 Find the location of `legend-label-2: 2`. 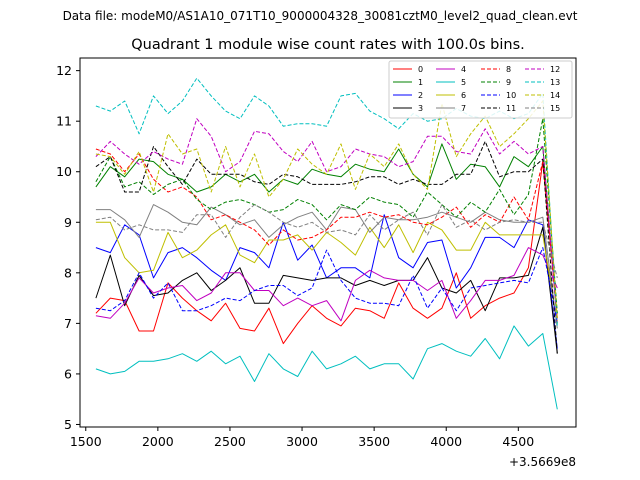

legend-label-2: 2 is located at coordinates (420, 95).